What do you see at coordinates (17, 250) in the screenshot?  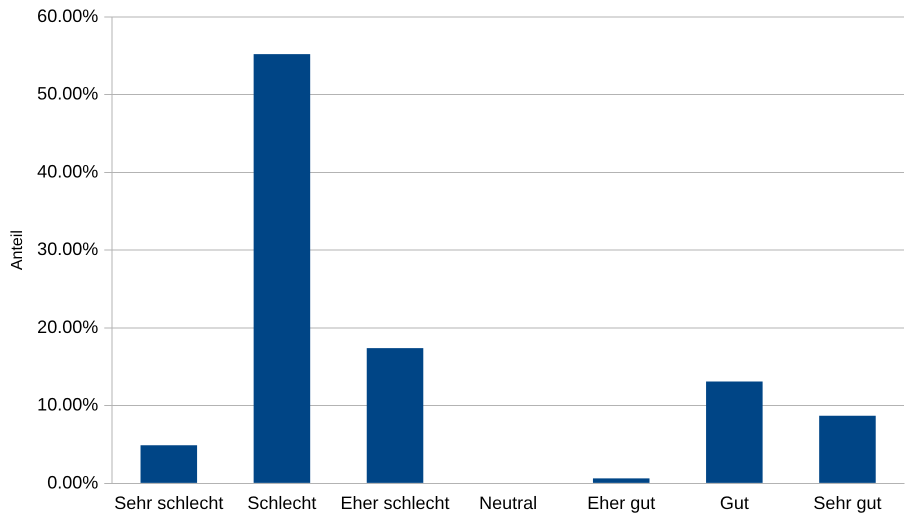 I see `y-axis-title: Anteil` at bounding box center [17, 250].